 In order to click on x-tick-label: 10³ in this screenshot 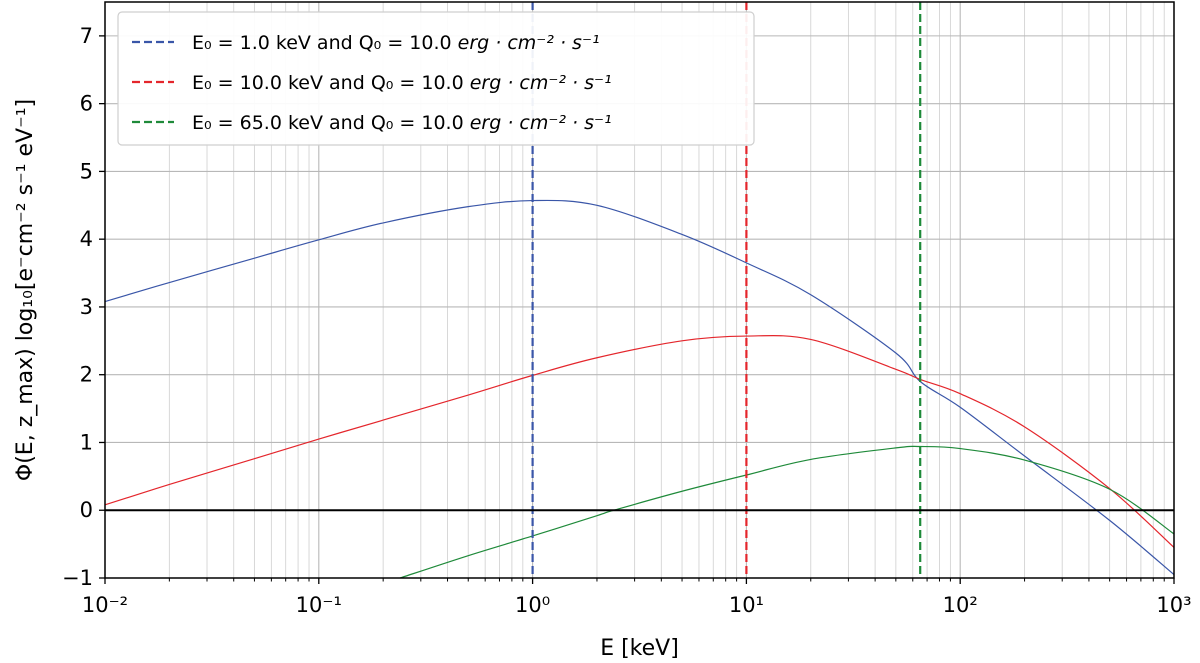, I will do `click(1173, 605)`.